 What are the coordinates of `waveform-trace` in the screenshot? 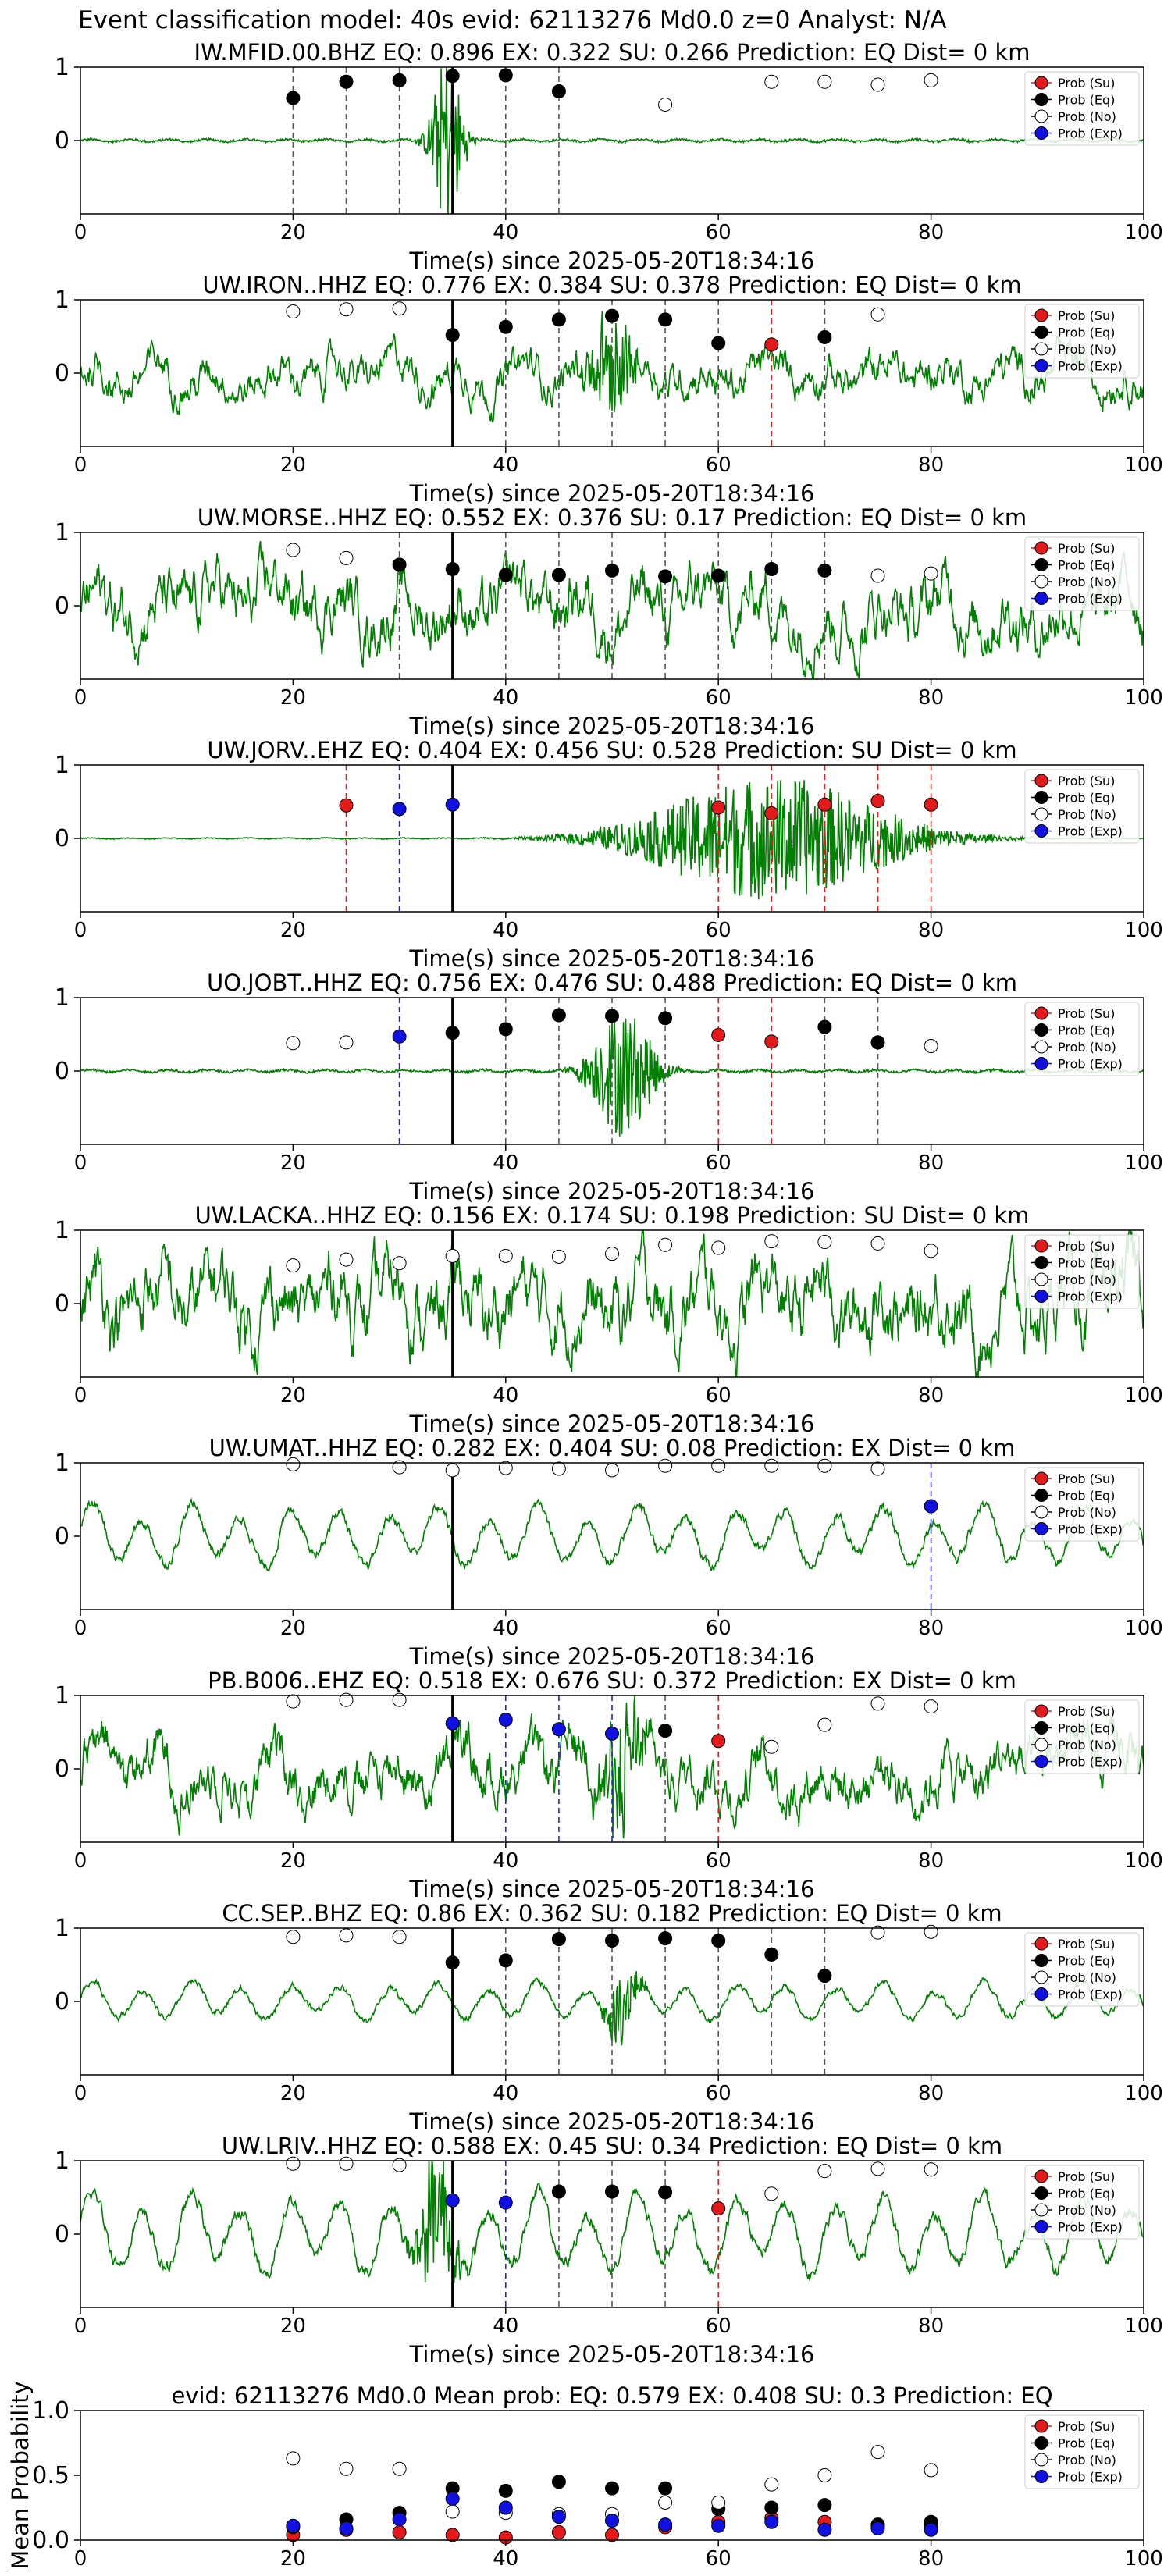 It's located at (612, 368).